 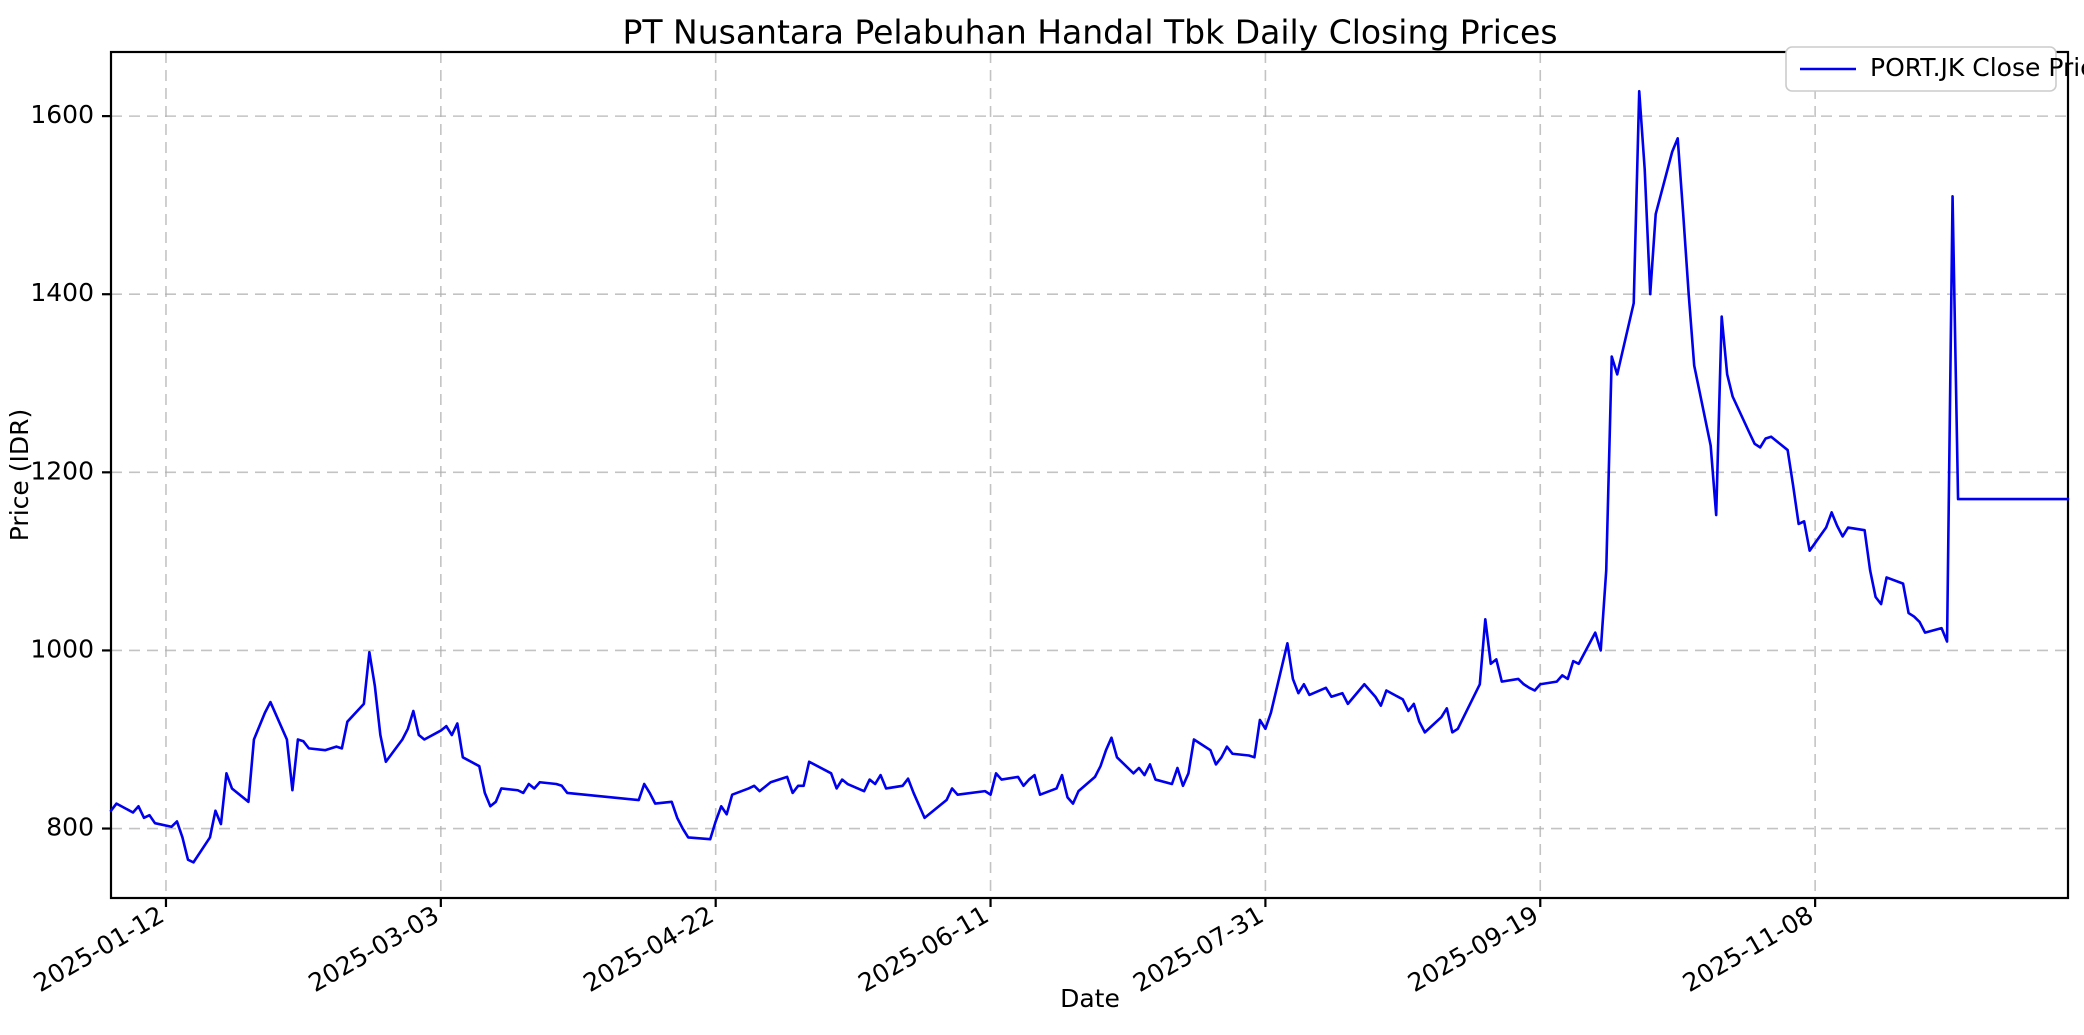 I want to click on y-axis-title: Price (IDR), so click(x=19, y=475).